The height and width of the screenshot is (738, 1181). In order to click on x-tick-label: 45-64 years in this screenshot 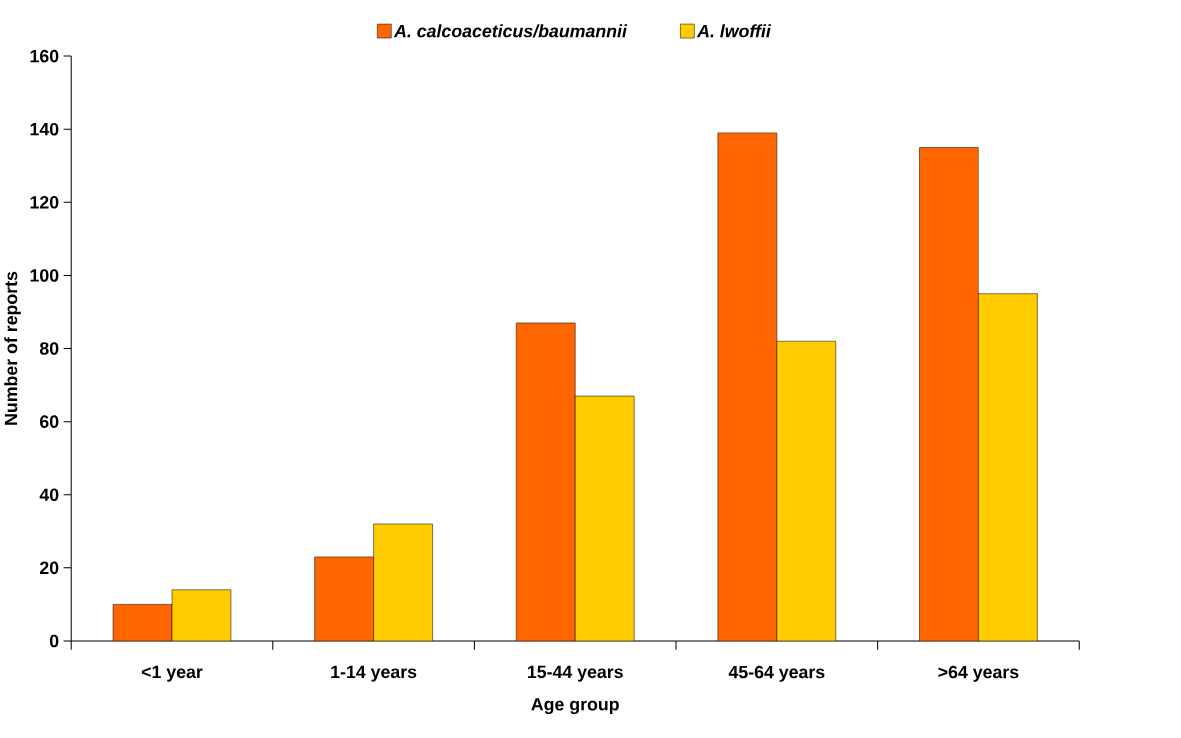, I will do `click(776, 673)`.